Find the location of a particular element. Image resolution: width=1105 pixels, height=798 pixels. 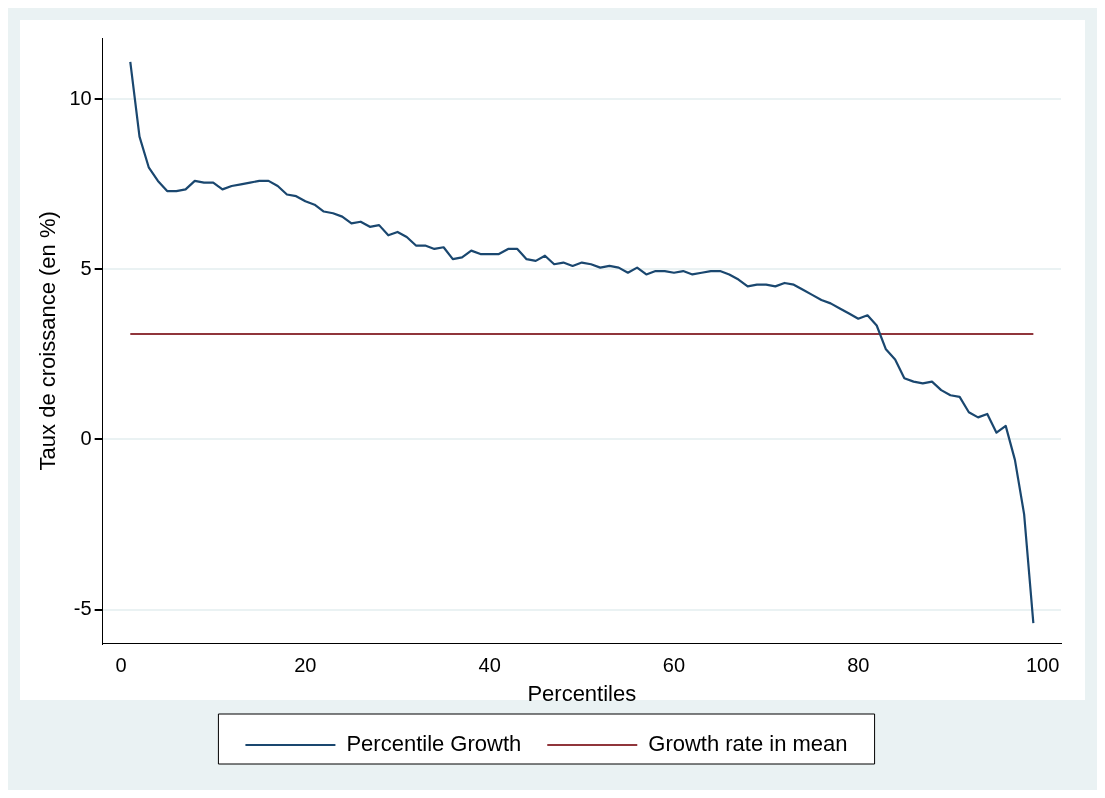

x-axis-title: Percentiles is located at coordinates (582, 693).